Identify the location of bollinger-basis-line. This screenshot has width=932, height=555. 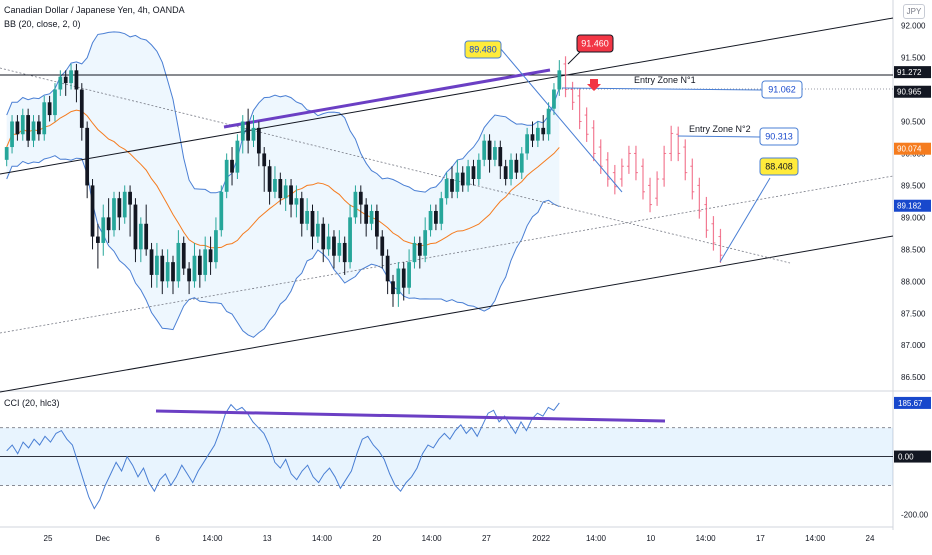
(283, 179).